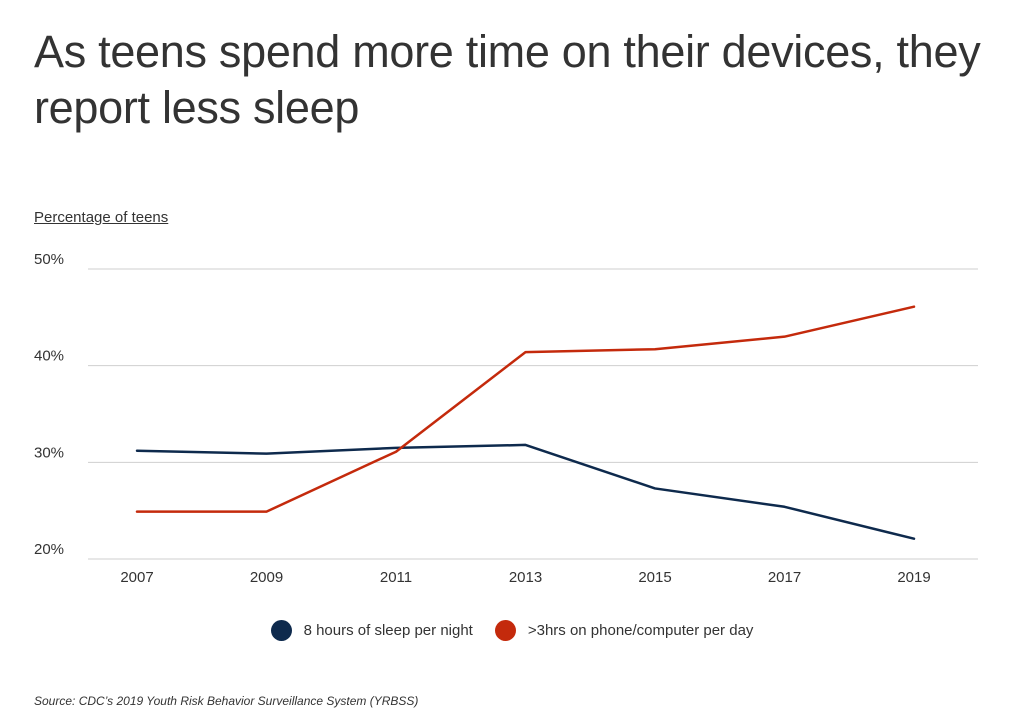  Describe the element at coordinates (281, 630) in the screenshot. I see `legend-swatch-sleep` at that location.